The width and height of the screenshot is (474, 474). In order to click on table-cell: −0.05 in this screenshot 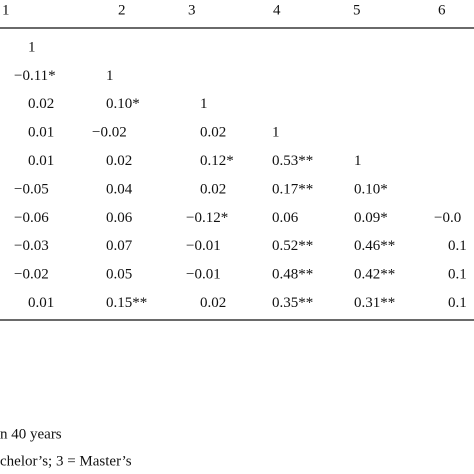, I will do `click(31, 189)`.